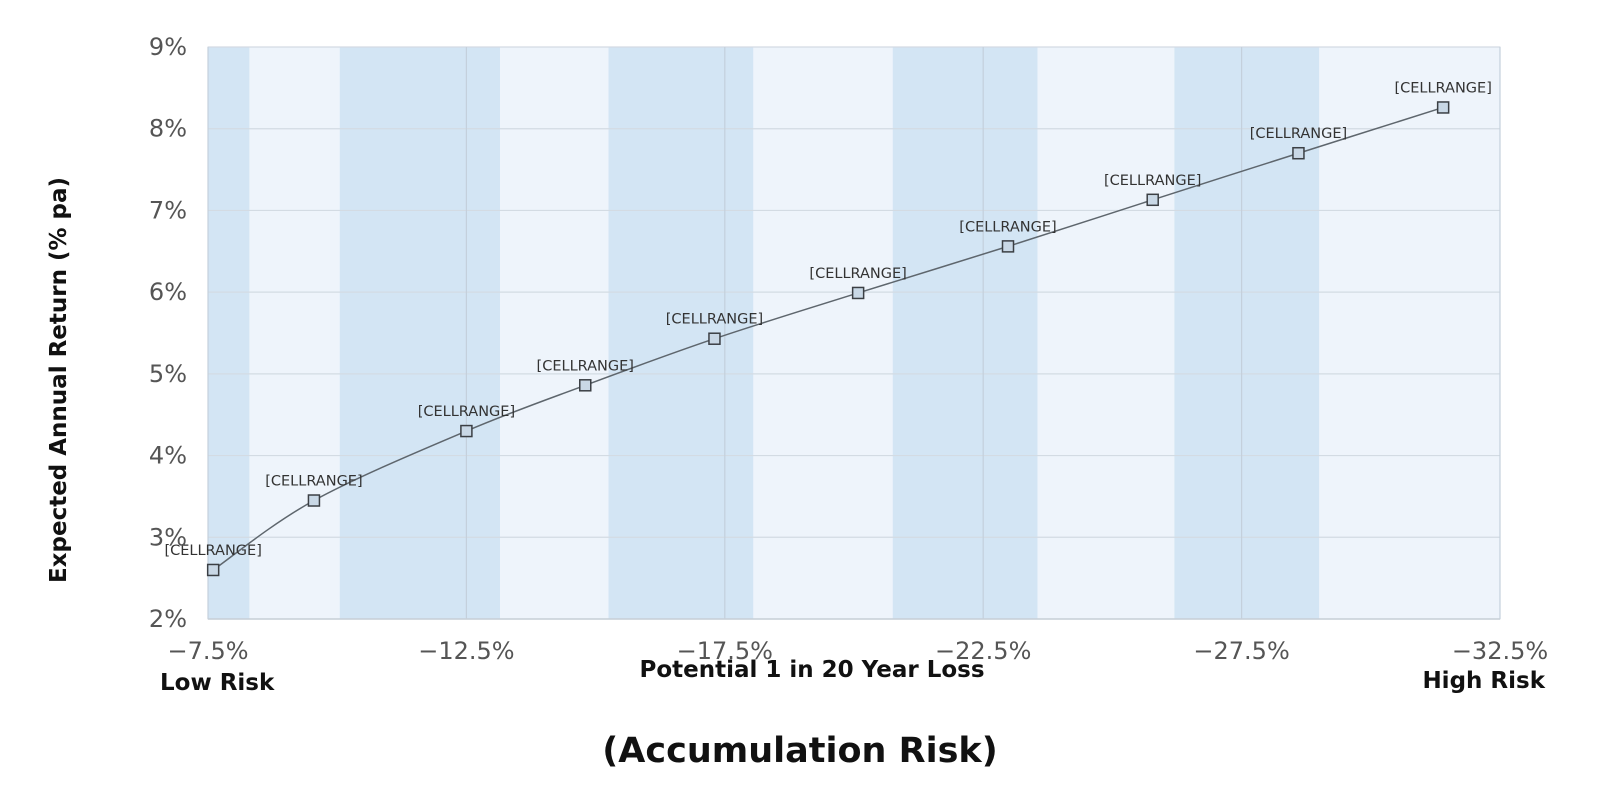 The width and height of the screenshot is (1600, 803). I want to click on chart-subtitle: (Accumulation Risk), so click(799, 751).